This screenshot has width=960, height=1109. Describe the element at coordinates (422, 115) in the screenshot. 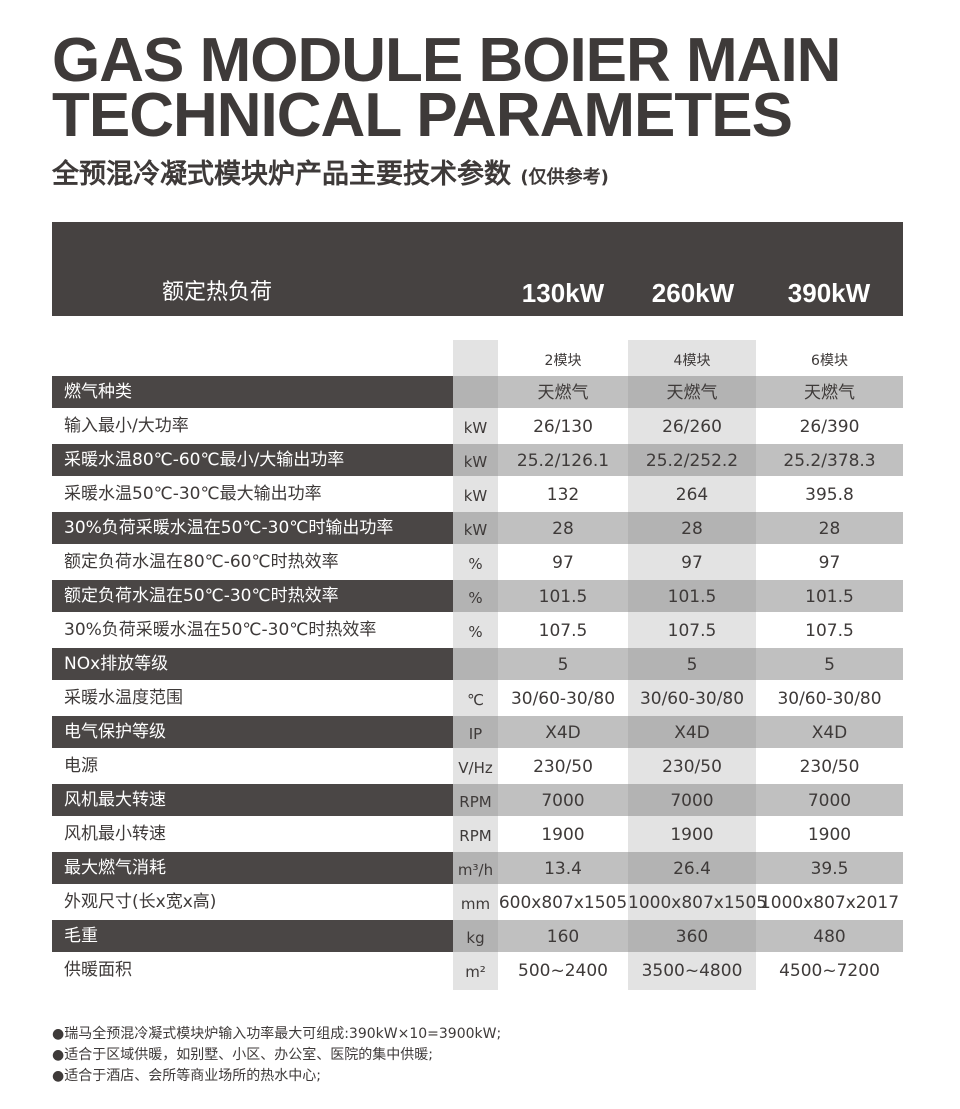

I see `title-line-2: TECHNICAL PARAMETES` at that location.